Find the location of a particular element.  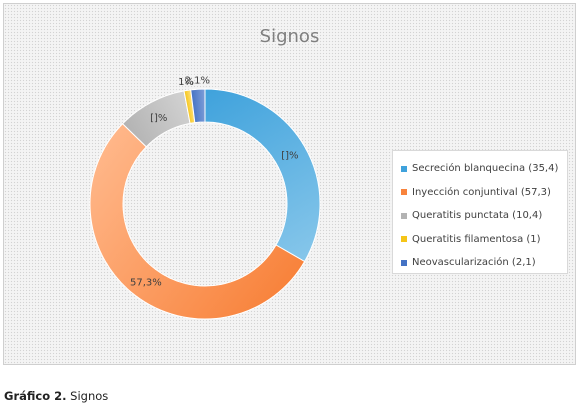

legend-label: Secreción blanquecina (35,4) is located at coordinates (485, 169).